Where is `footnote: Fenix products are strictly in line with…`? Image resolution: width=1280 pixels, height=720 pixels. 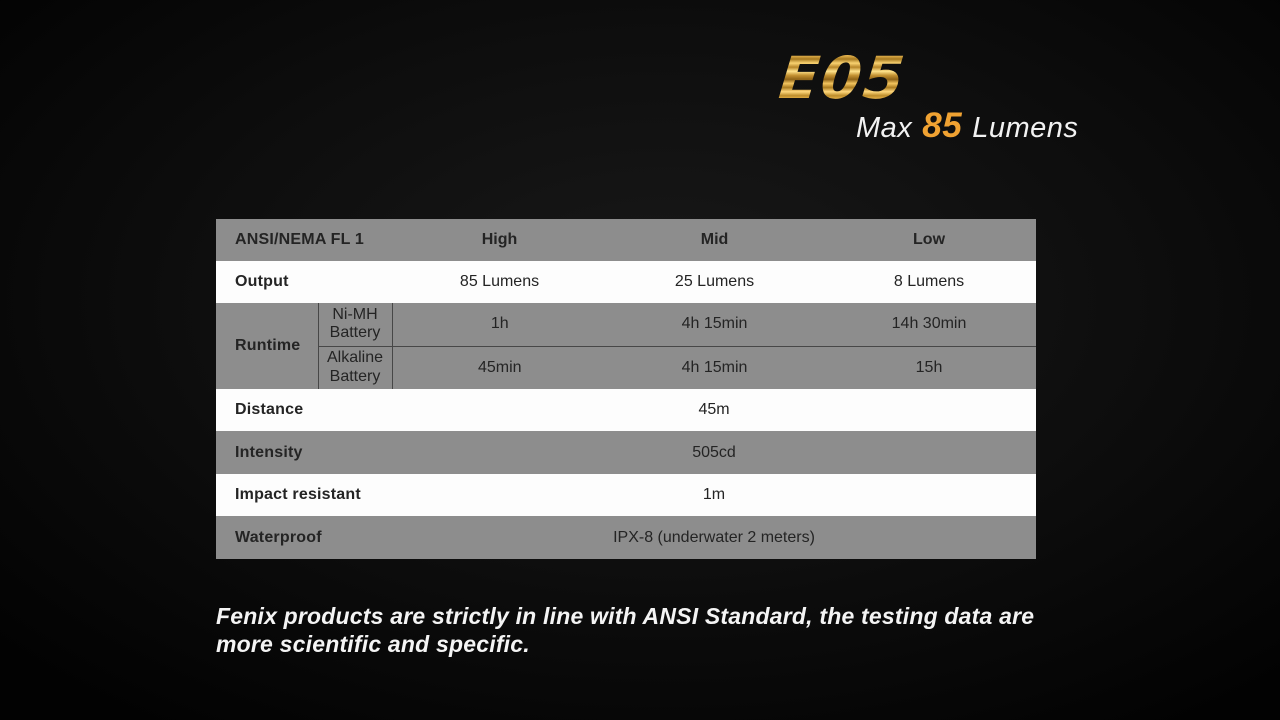
footnote: Fenix products are strictly in line with… is located at coordinates (625, 630).